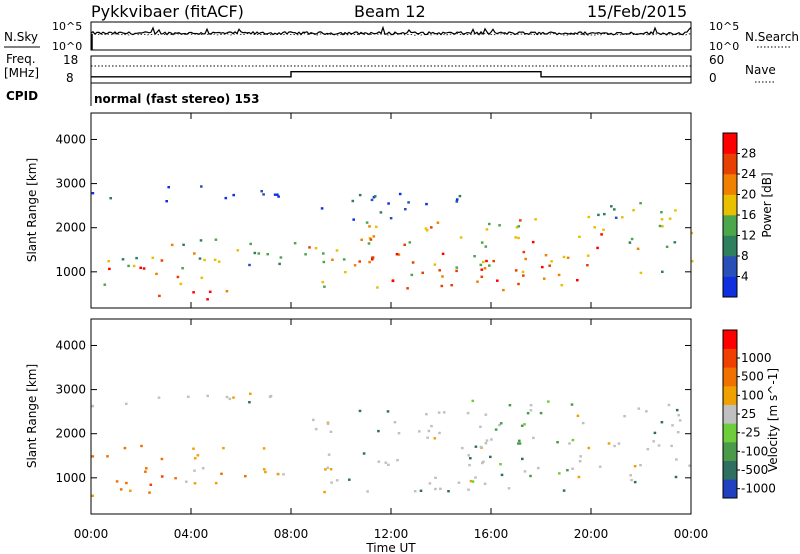 The height and width of the screenshot is (554, 800). I want to click on range-tick-label: 1000, so click(70, 478).